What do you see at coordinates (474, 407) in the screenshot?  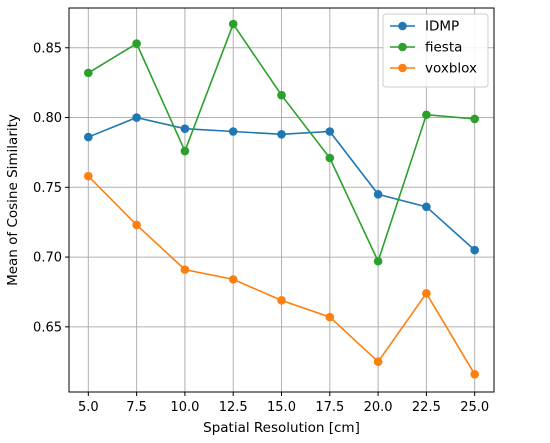 I see `x-tick-label: 25.0` at bounding box center [474, 407].